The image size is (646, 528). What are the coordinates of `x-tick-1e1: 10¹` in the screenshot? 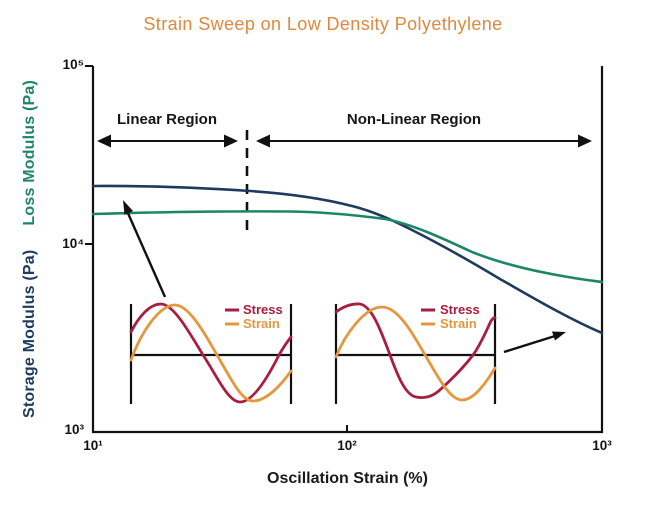 It's located at (93, 445).